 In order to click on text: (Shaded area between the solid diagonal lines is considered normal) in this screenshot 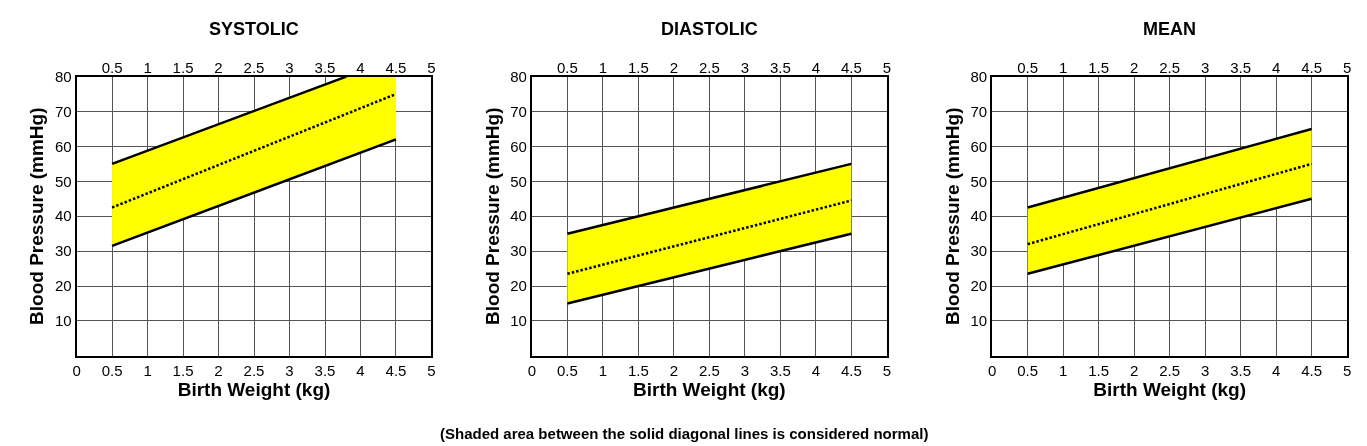, I will do `click(684, 433)`.